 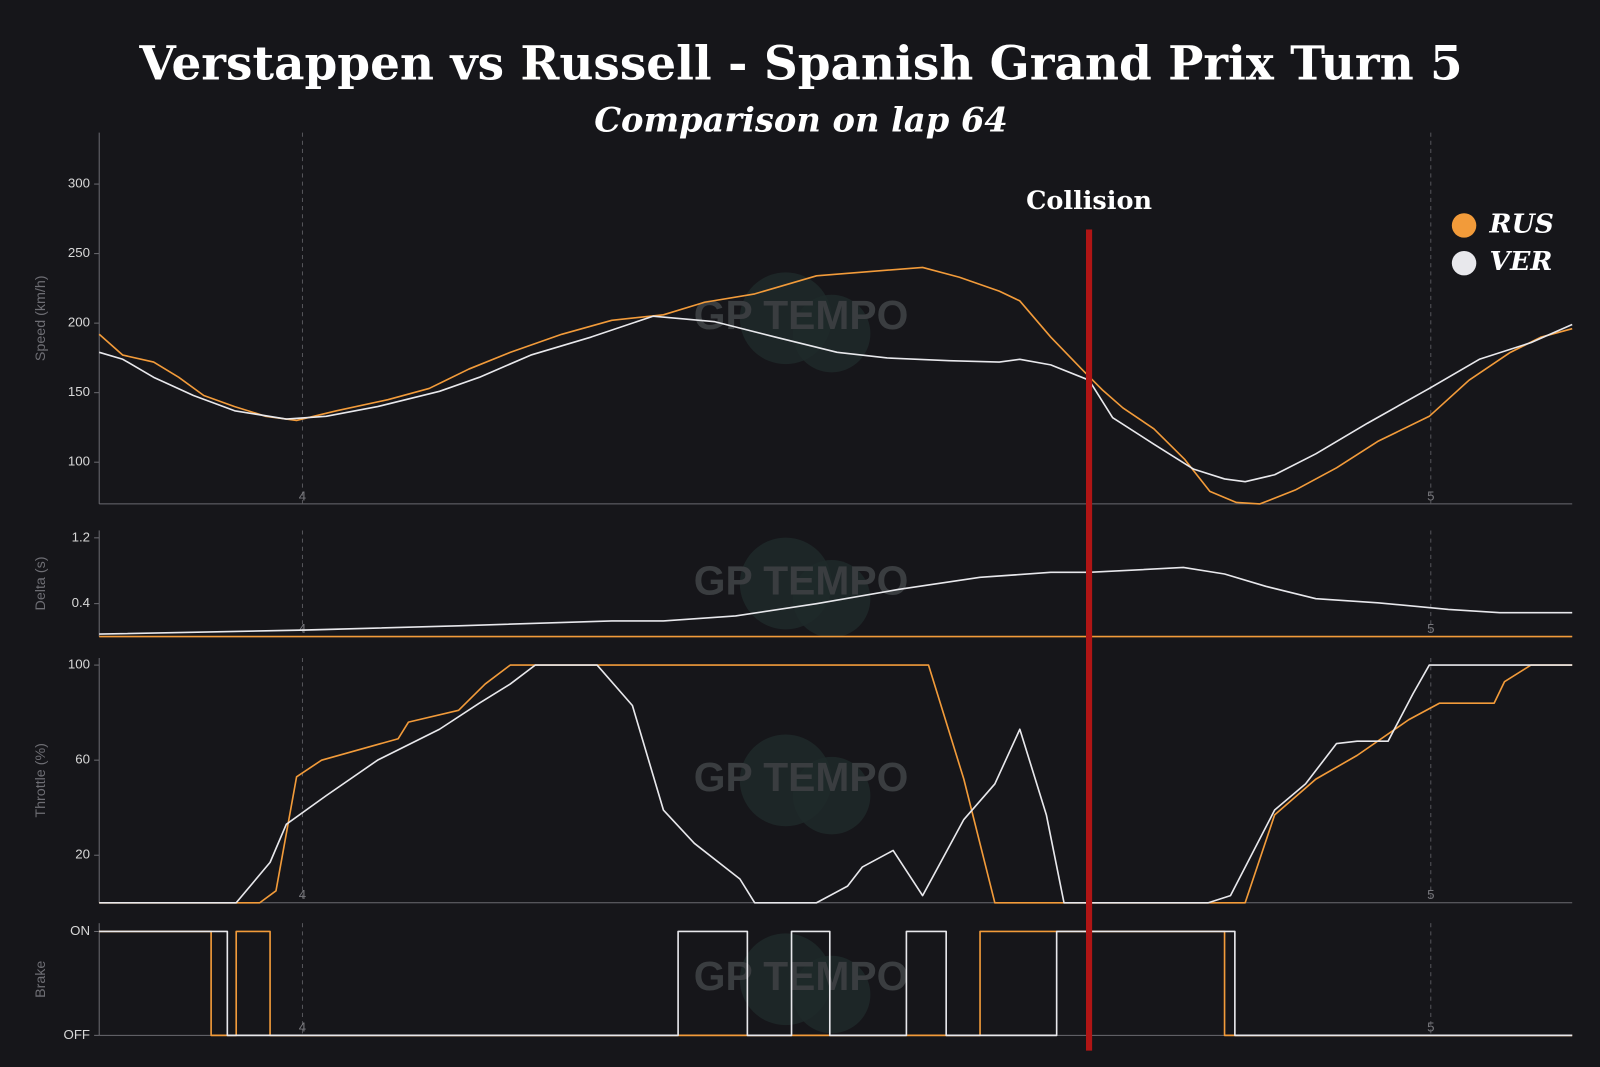 I want to click on y-tick-label: 150, so click(x=79, y=391).